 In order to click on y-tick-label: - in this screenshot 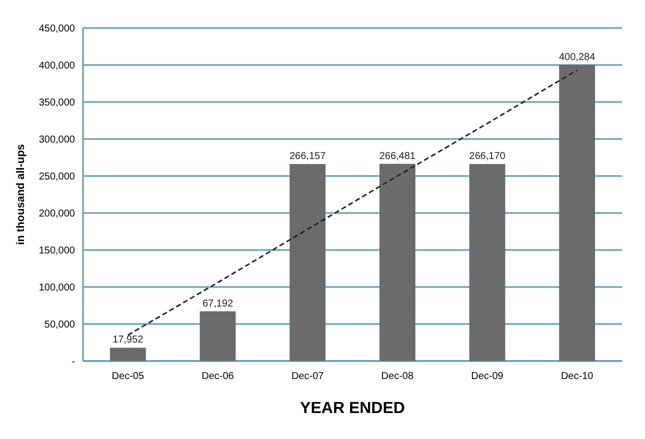, I will do `click(73, 362)`.